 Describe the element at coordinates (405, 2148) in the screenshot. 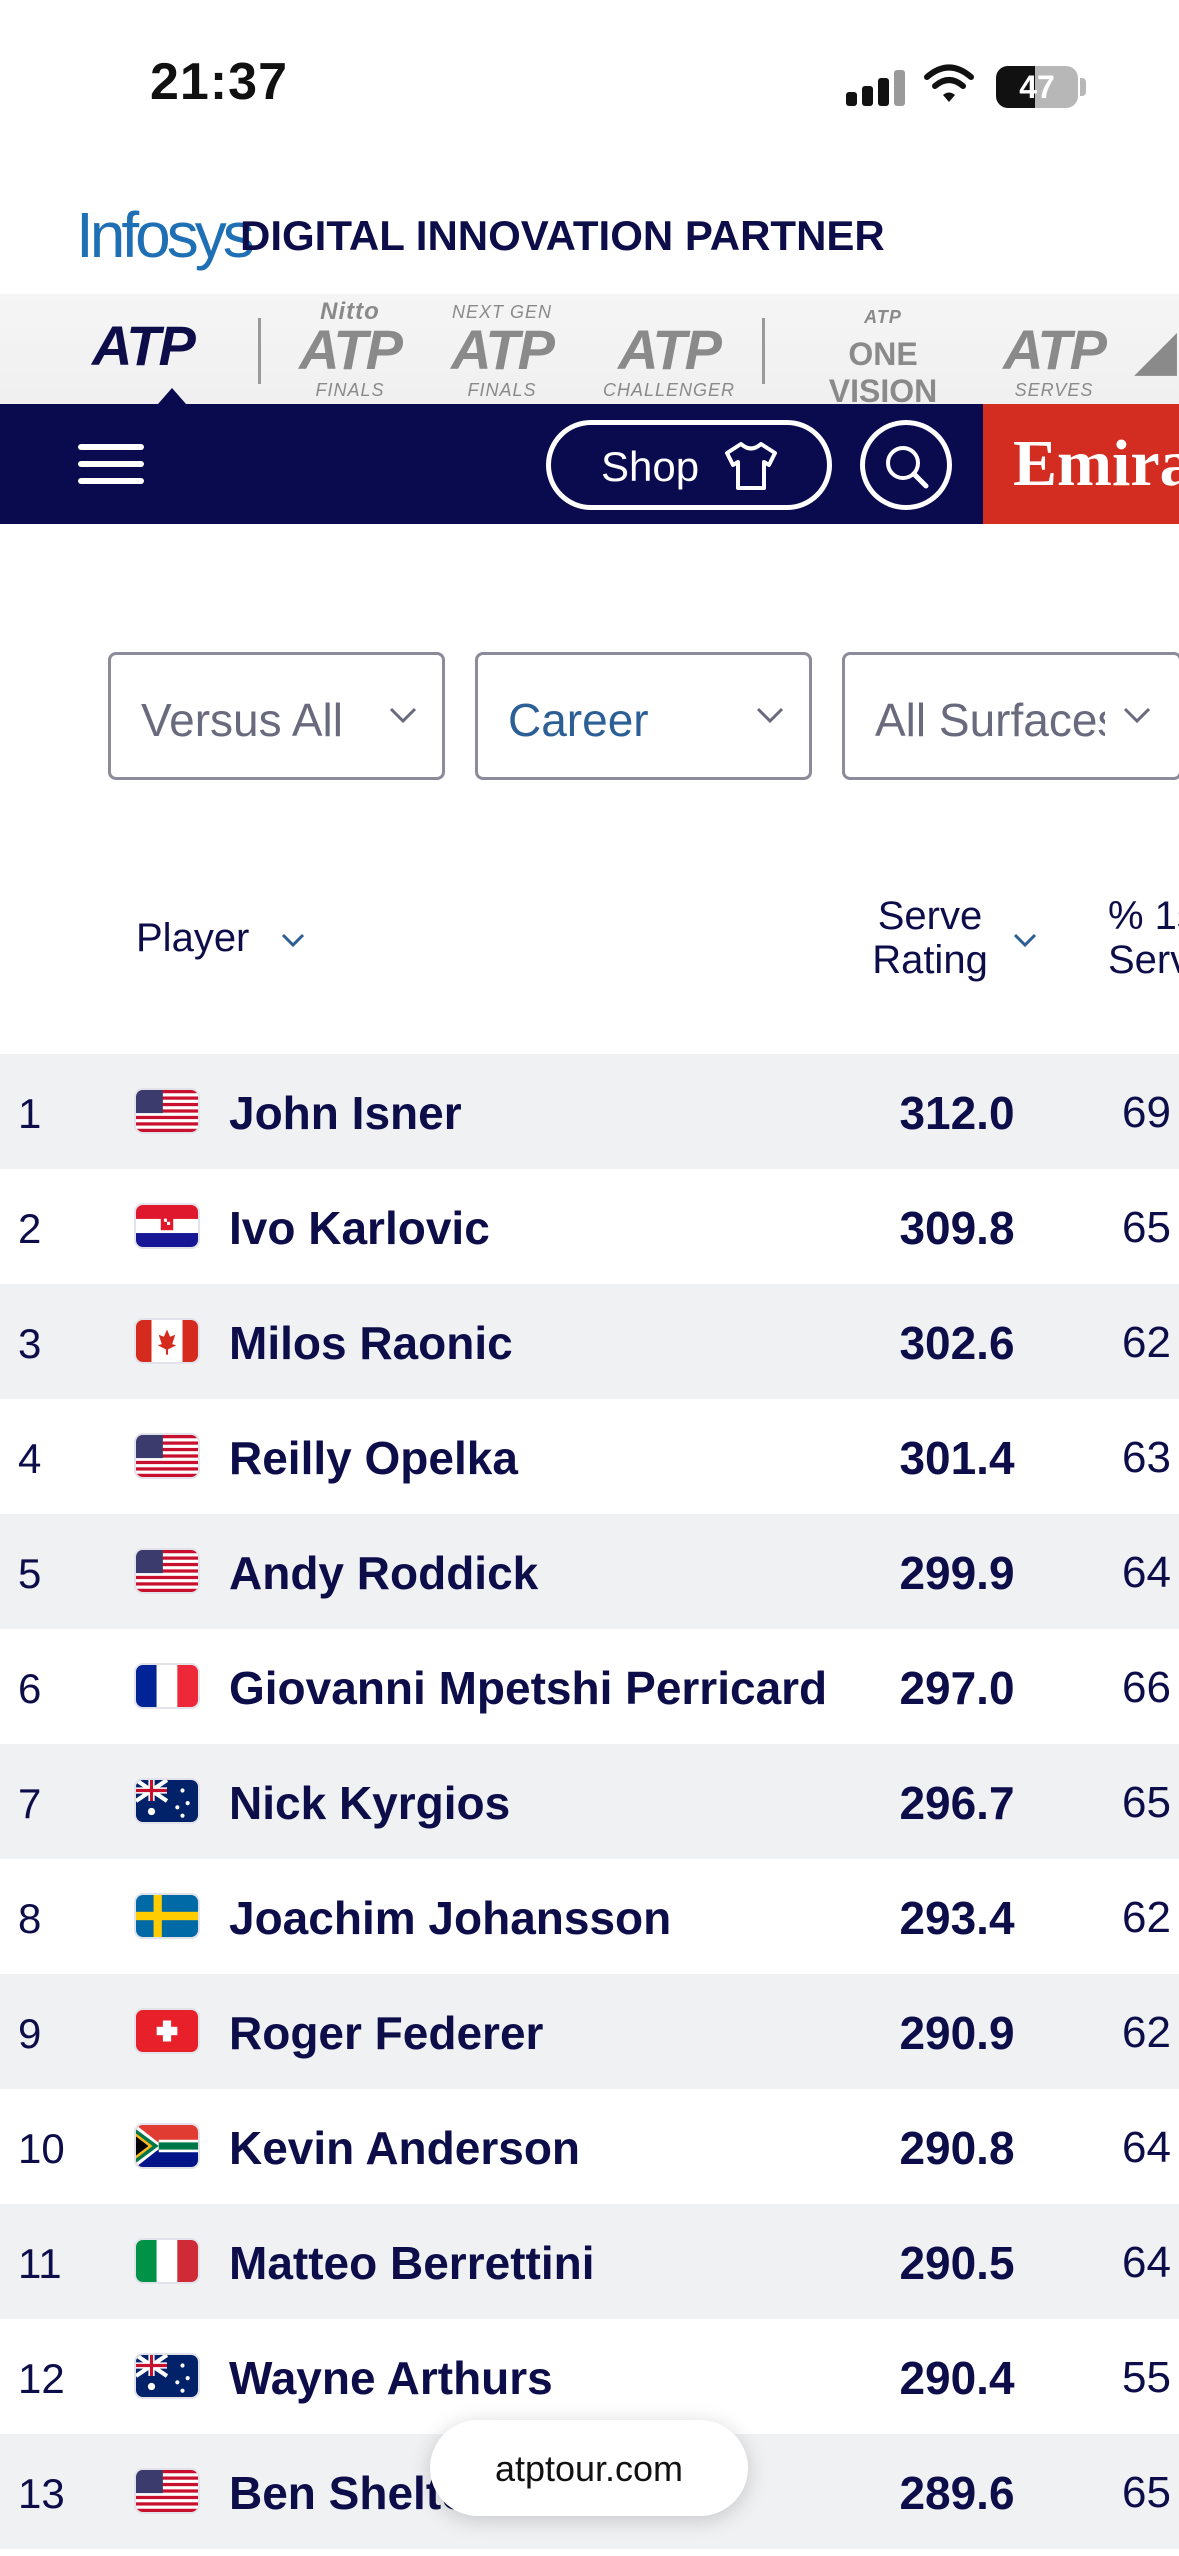

I see `player-name-link: Kevin Anderson` at that location.